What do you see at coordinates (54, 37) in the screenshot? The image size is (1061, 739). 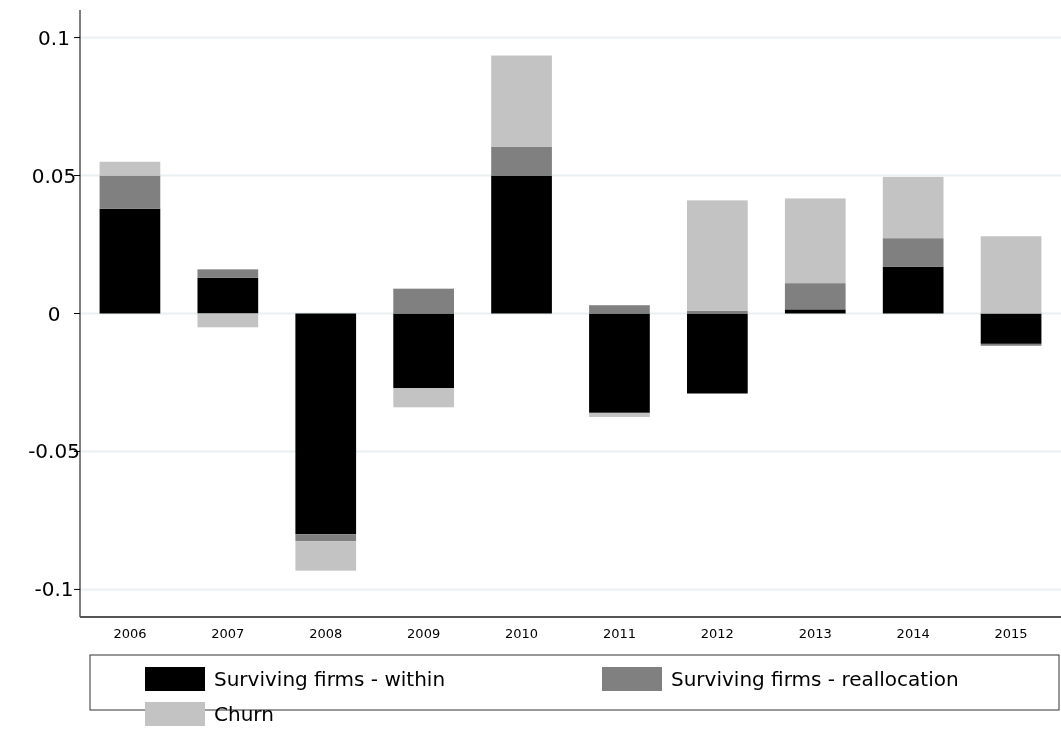 I see `y-tick-label: 0.1` at bounding box center [54, 37].